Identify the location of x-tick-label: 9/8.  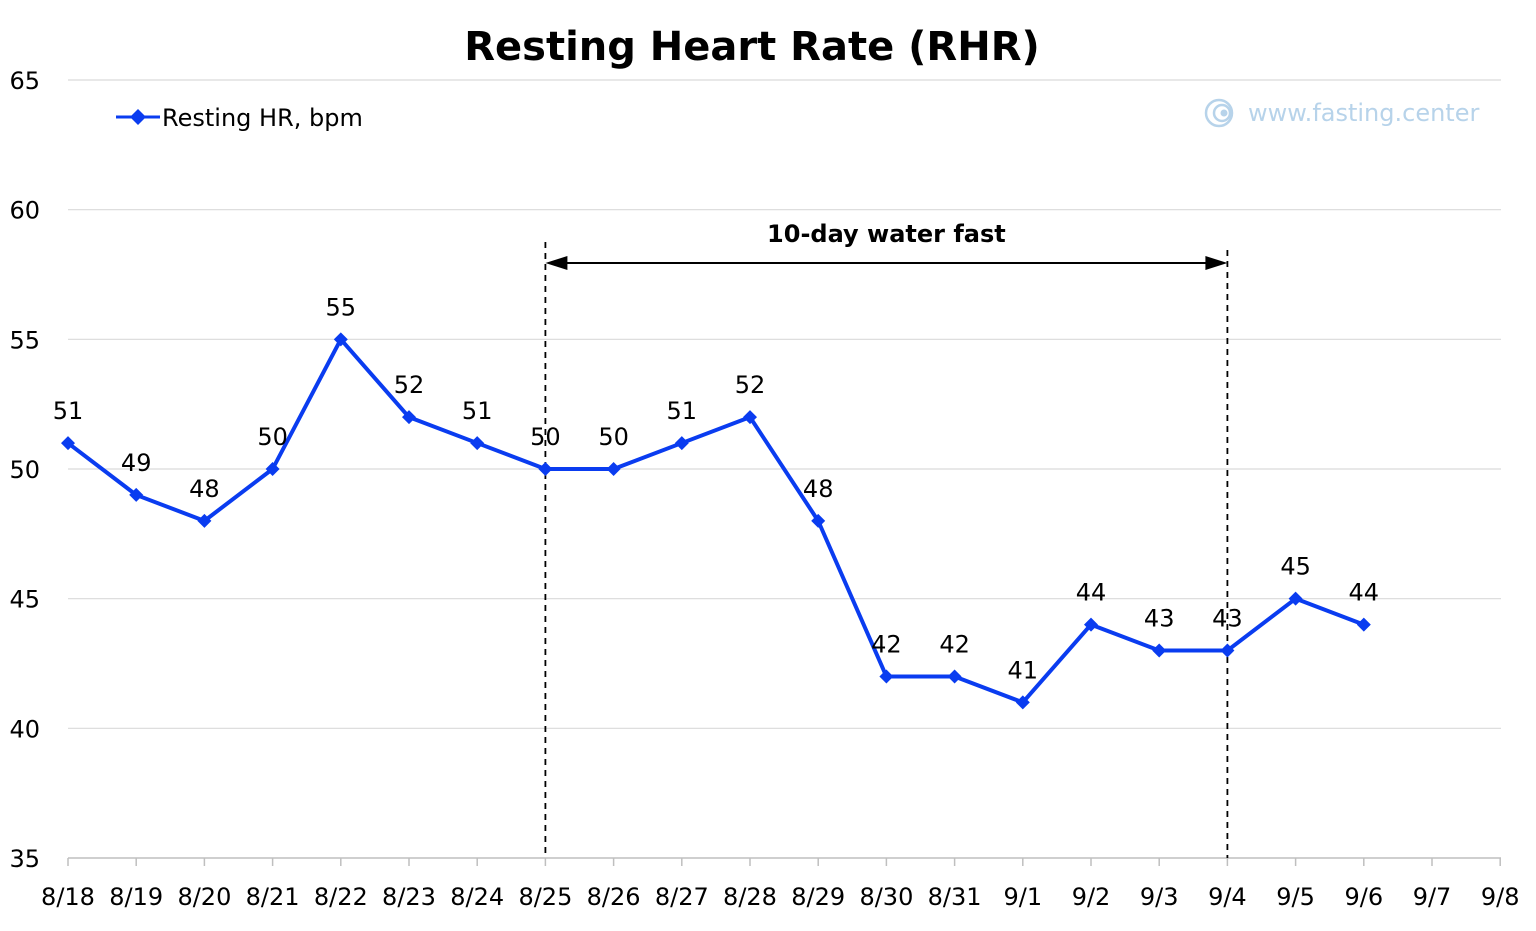
(1500, 897).